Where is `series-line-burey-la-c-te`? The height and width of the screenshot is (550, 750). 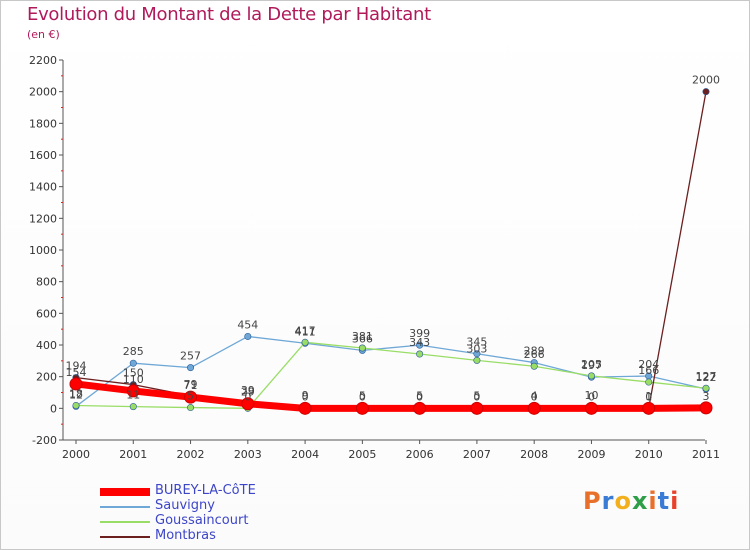 series-line-burey-la-c-te is located at coordinates (391, 396).